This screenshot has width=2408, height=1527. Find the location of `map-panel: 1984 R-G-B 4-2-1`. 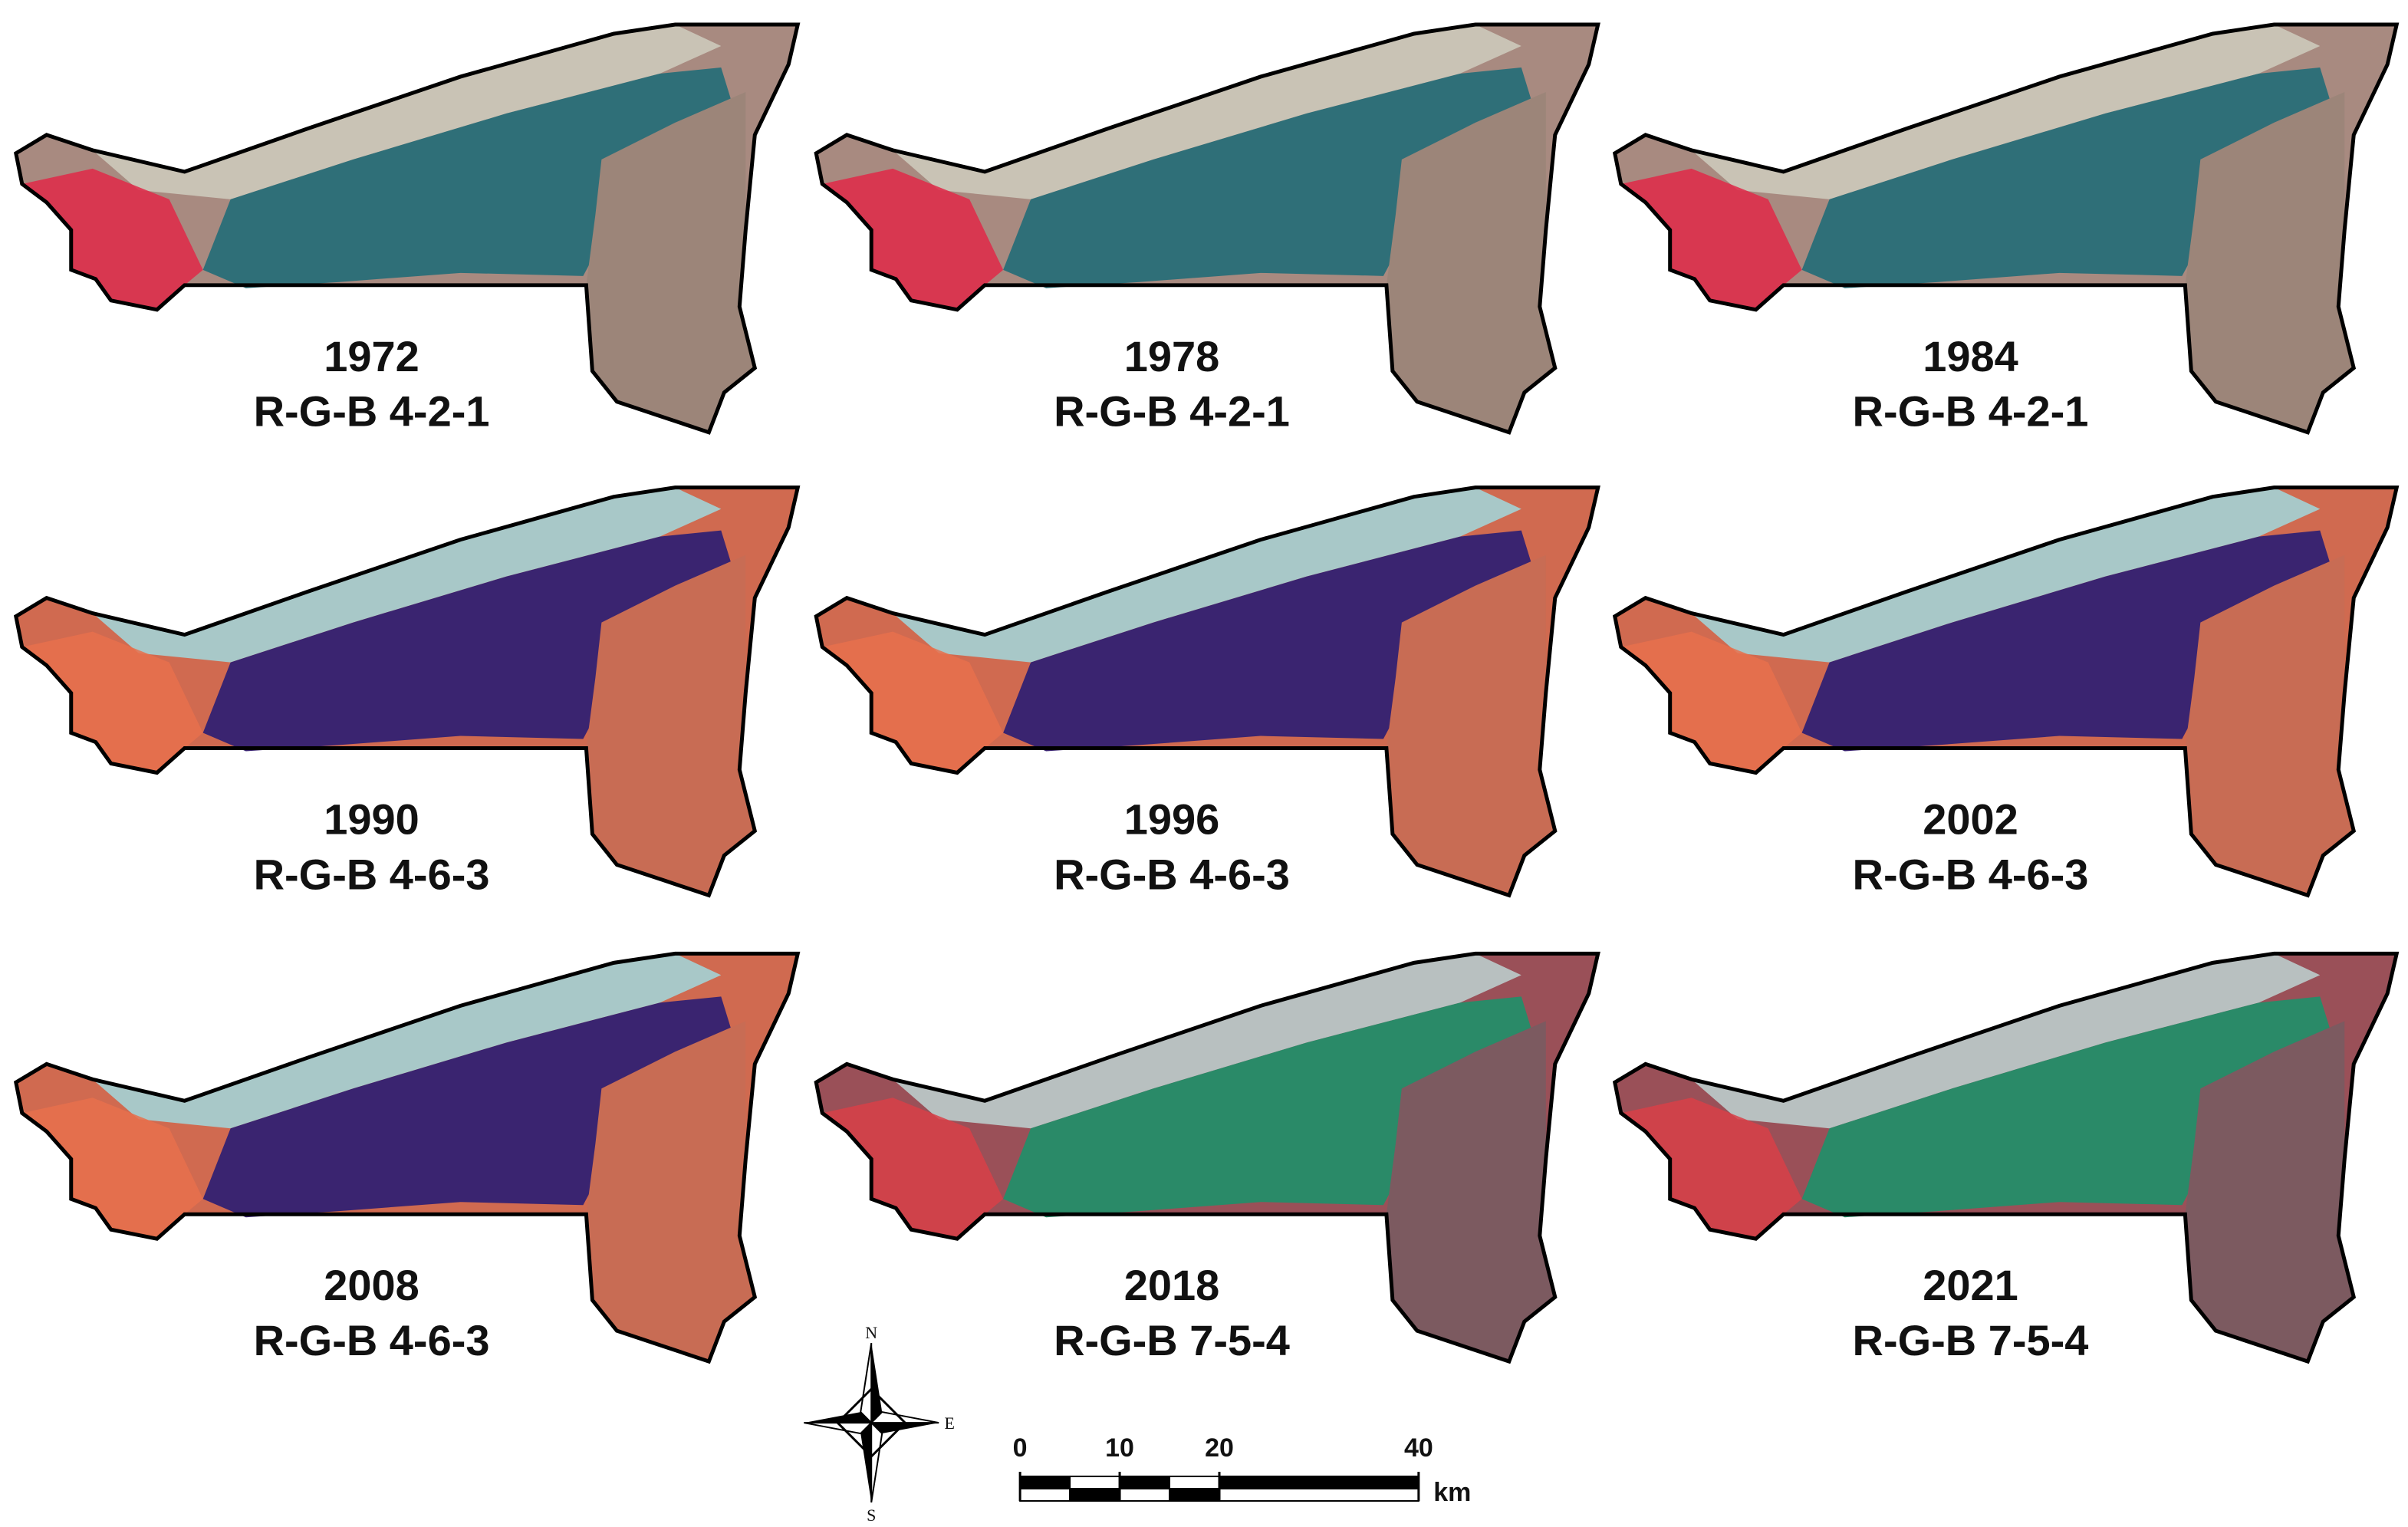

map-panel: 1984 R-G-B 4-2-1 is located at coordinates (2005, 231).